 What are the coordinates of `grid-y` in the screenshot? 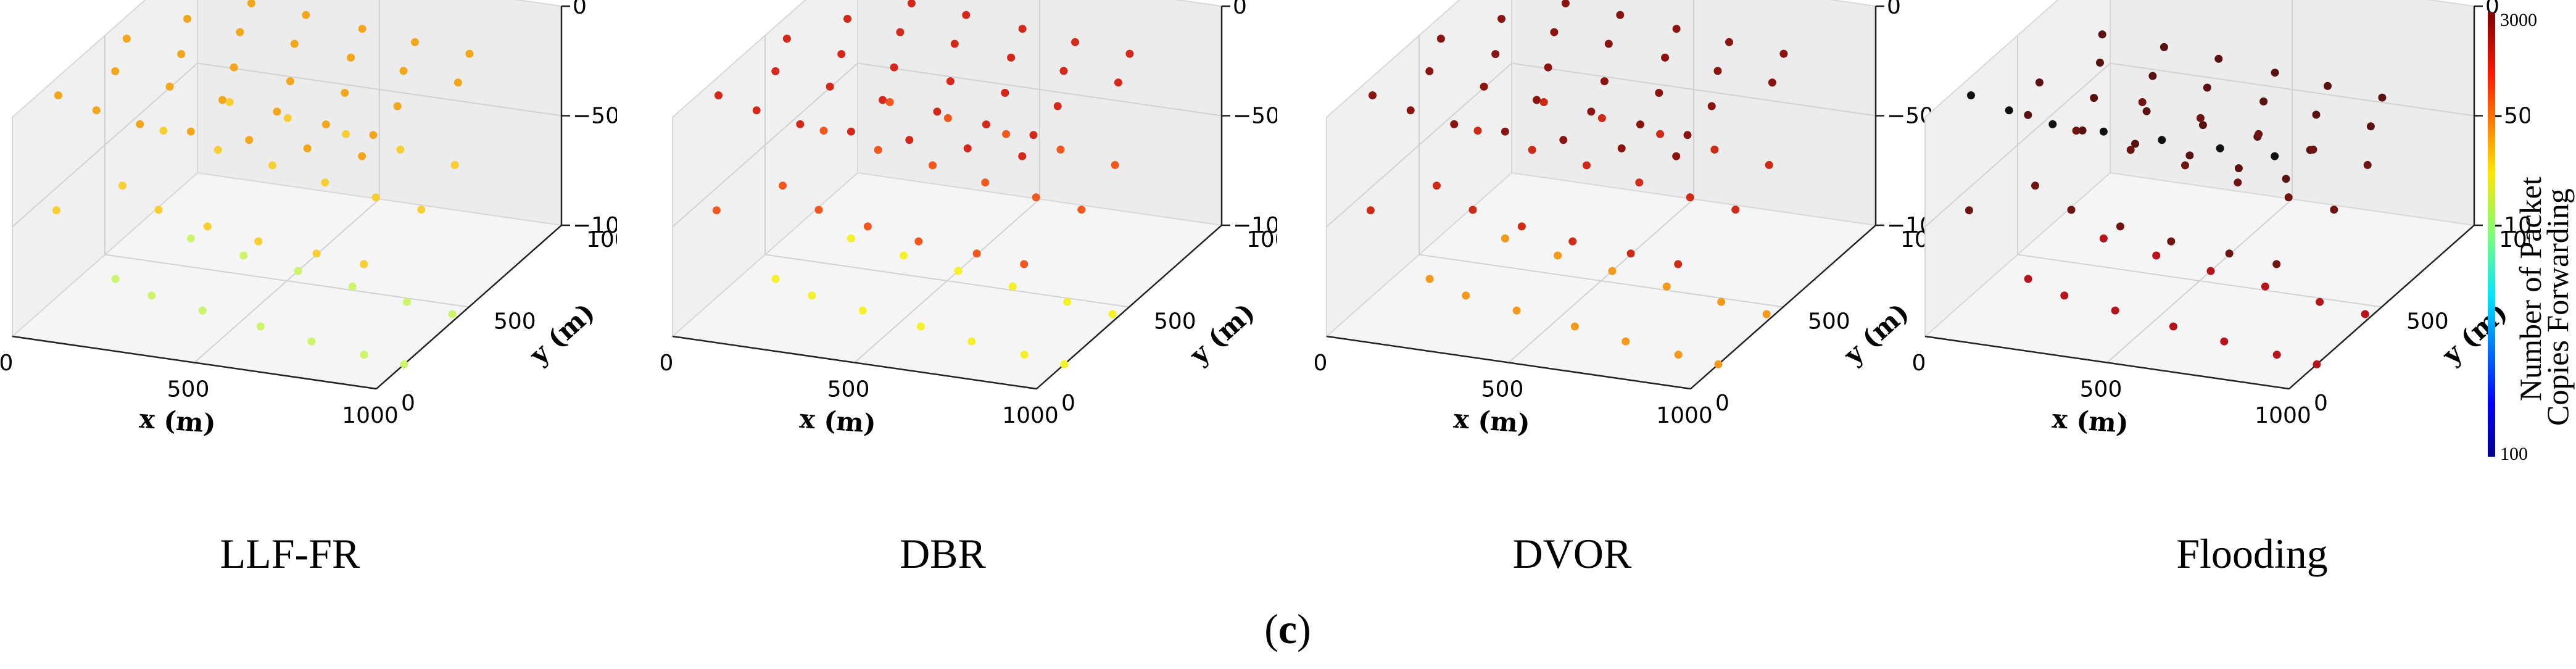 It's located at (947, 171).